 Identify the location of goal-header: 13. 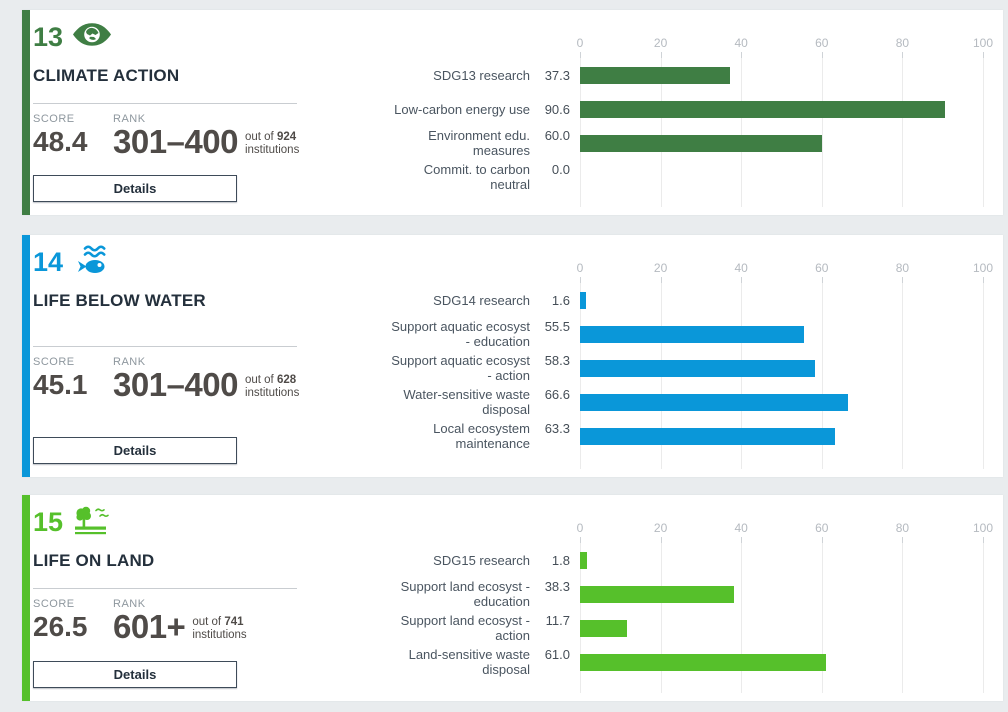
(201, 37).